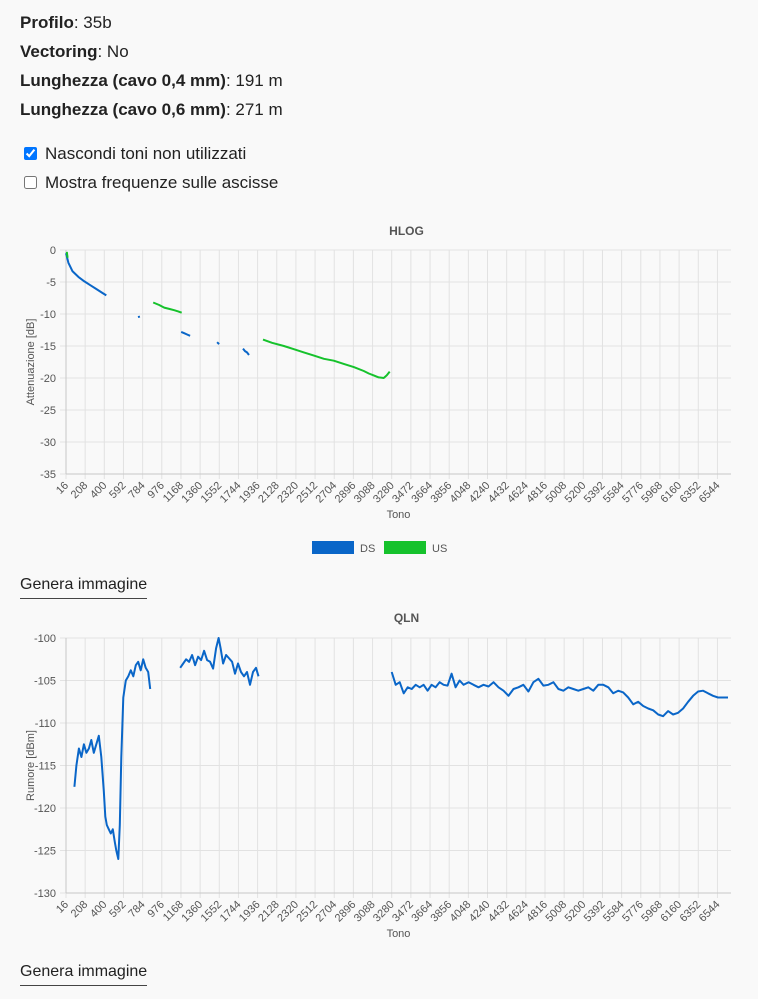 Image resolution: width=758 pixels, height=999 pixels. What do you see at coordinates (367, 549) in the screenshot?
I see `legend-label-ds: DS` at bounding box center [367, 549].